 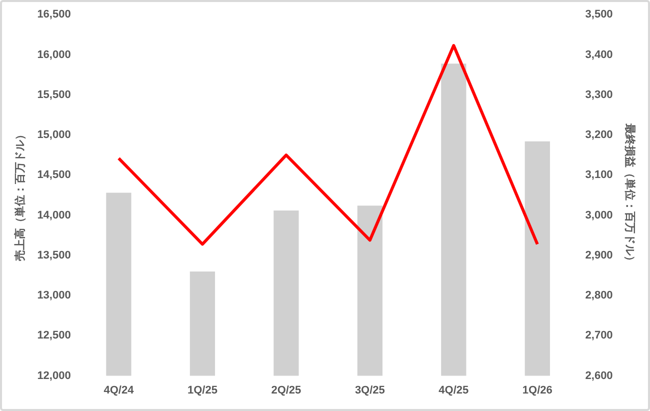 What do you see at coordinates (54, 94) in the screenshot?
I see `y-tick-label: 15,500` at bounding box center [54, 94].